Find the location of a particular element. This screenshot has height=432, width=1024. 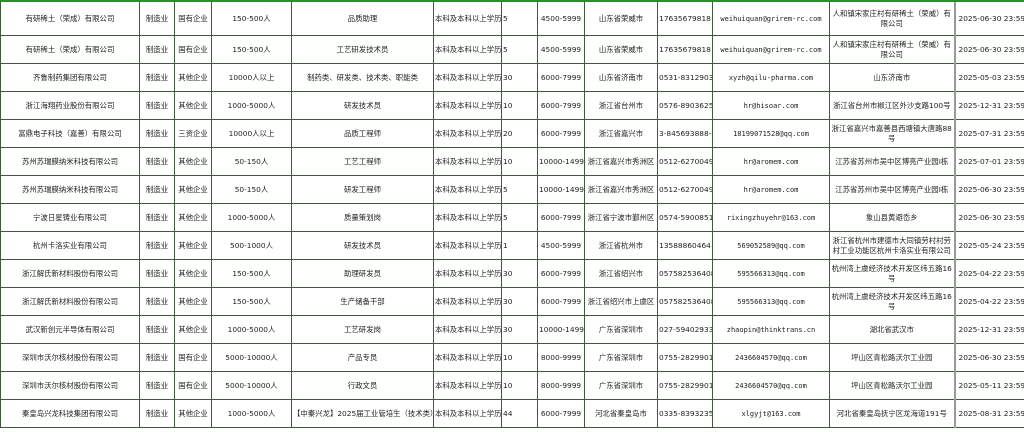

position-cell: 质量策划岗 is located at coordinates (362, 217).